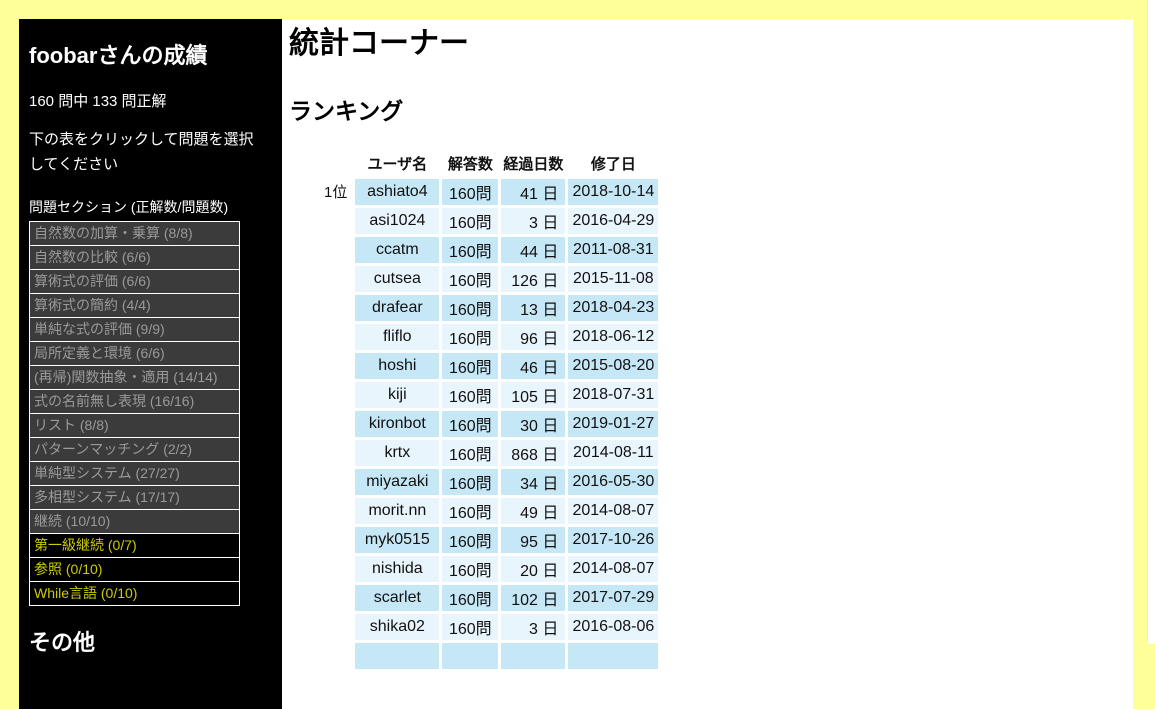 This screenshot has width=1155, height=709. I want to click on ranking-row: kironbot 160問 30 日 2019-01-27, so click(491, 423).